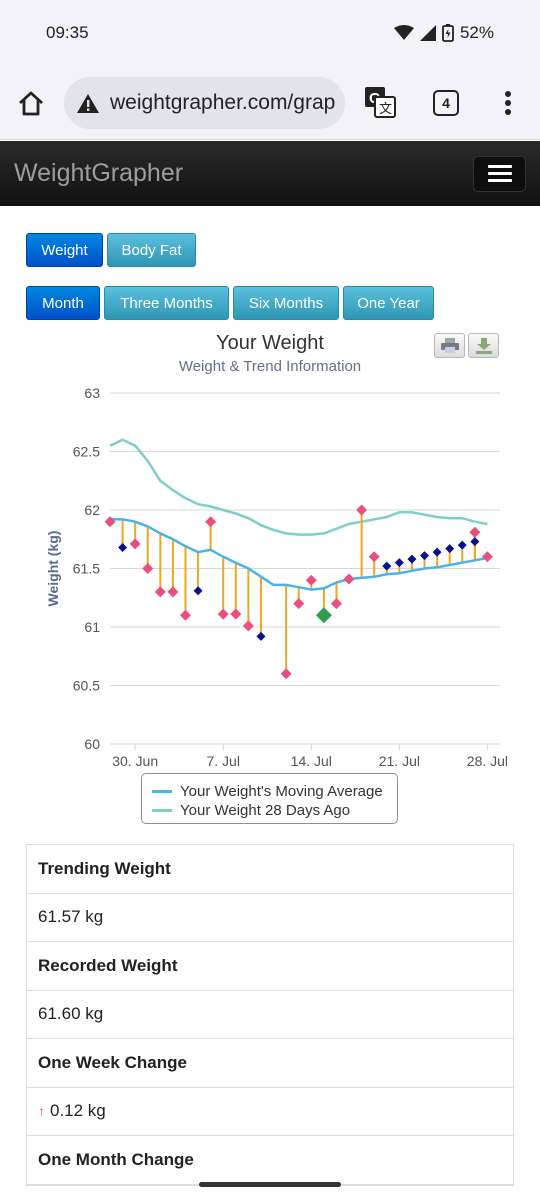 Image resolution: width=540 pixels, height=1200 pixels. I want to click on download-chart-button, so click(483, 345).